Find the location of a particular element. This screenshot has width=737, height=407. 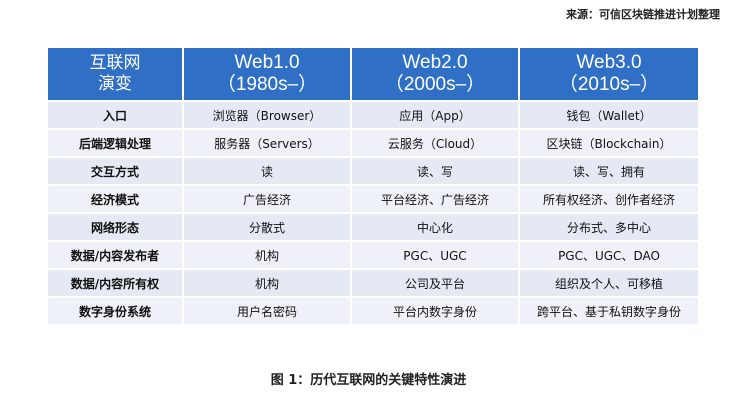

table-row: 经济模式 广告经济 平台经济、广告经济 所有权经济、创作者经济 is located at coordinates (373, 199).